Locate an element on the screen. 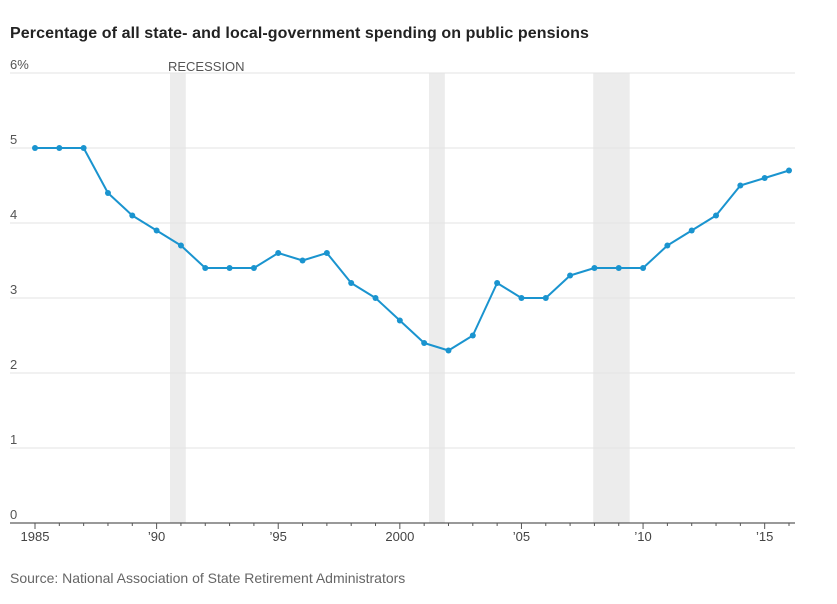 The image size is (837, 604). data-point-1994 is located at coordinates (253, 268).